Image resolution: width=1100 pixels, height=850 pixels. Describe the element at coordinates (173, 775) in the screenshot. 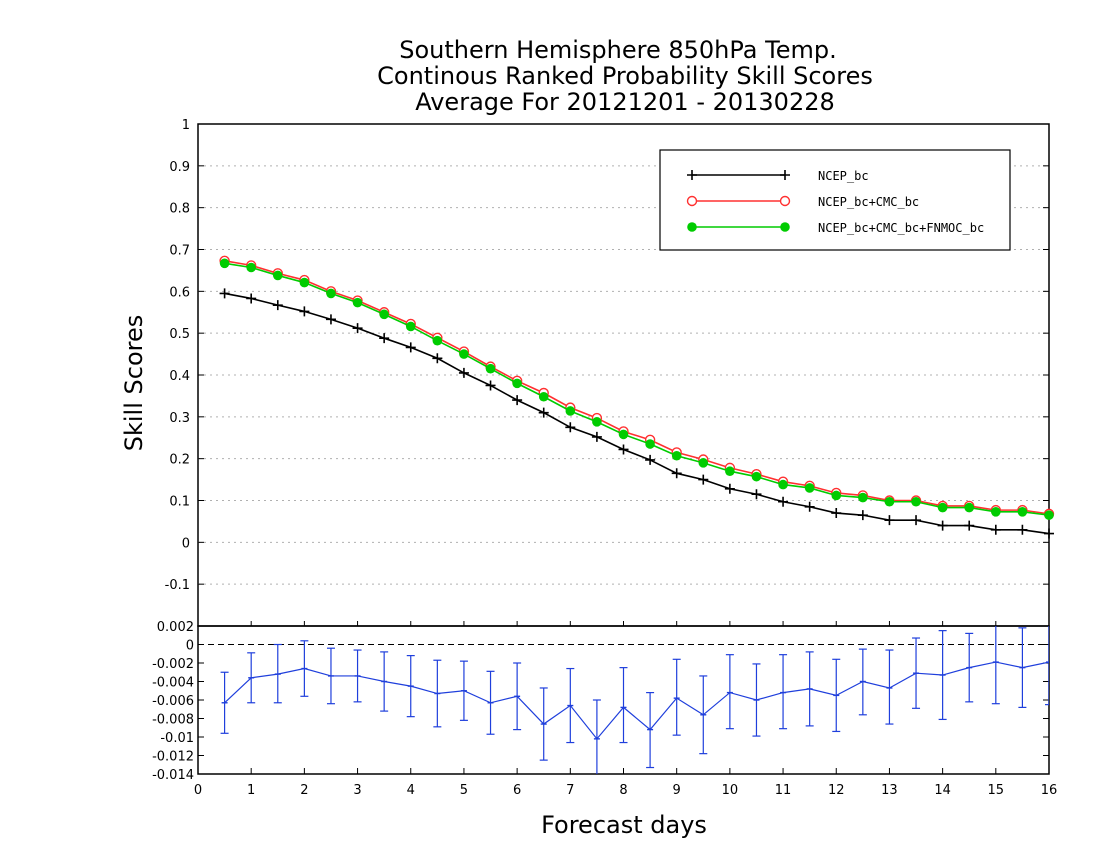

I see `y-tick-label: -0.014` at that location.